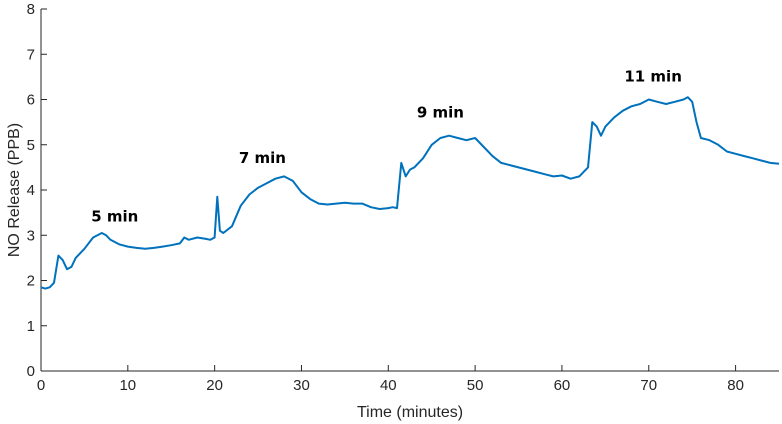  I want to click on x-tick-label: 50, so click(475, 385).